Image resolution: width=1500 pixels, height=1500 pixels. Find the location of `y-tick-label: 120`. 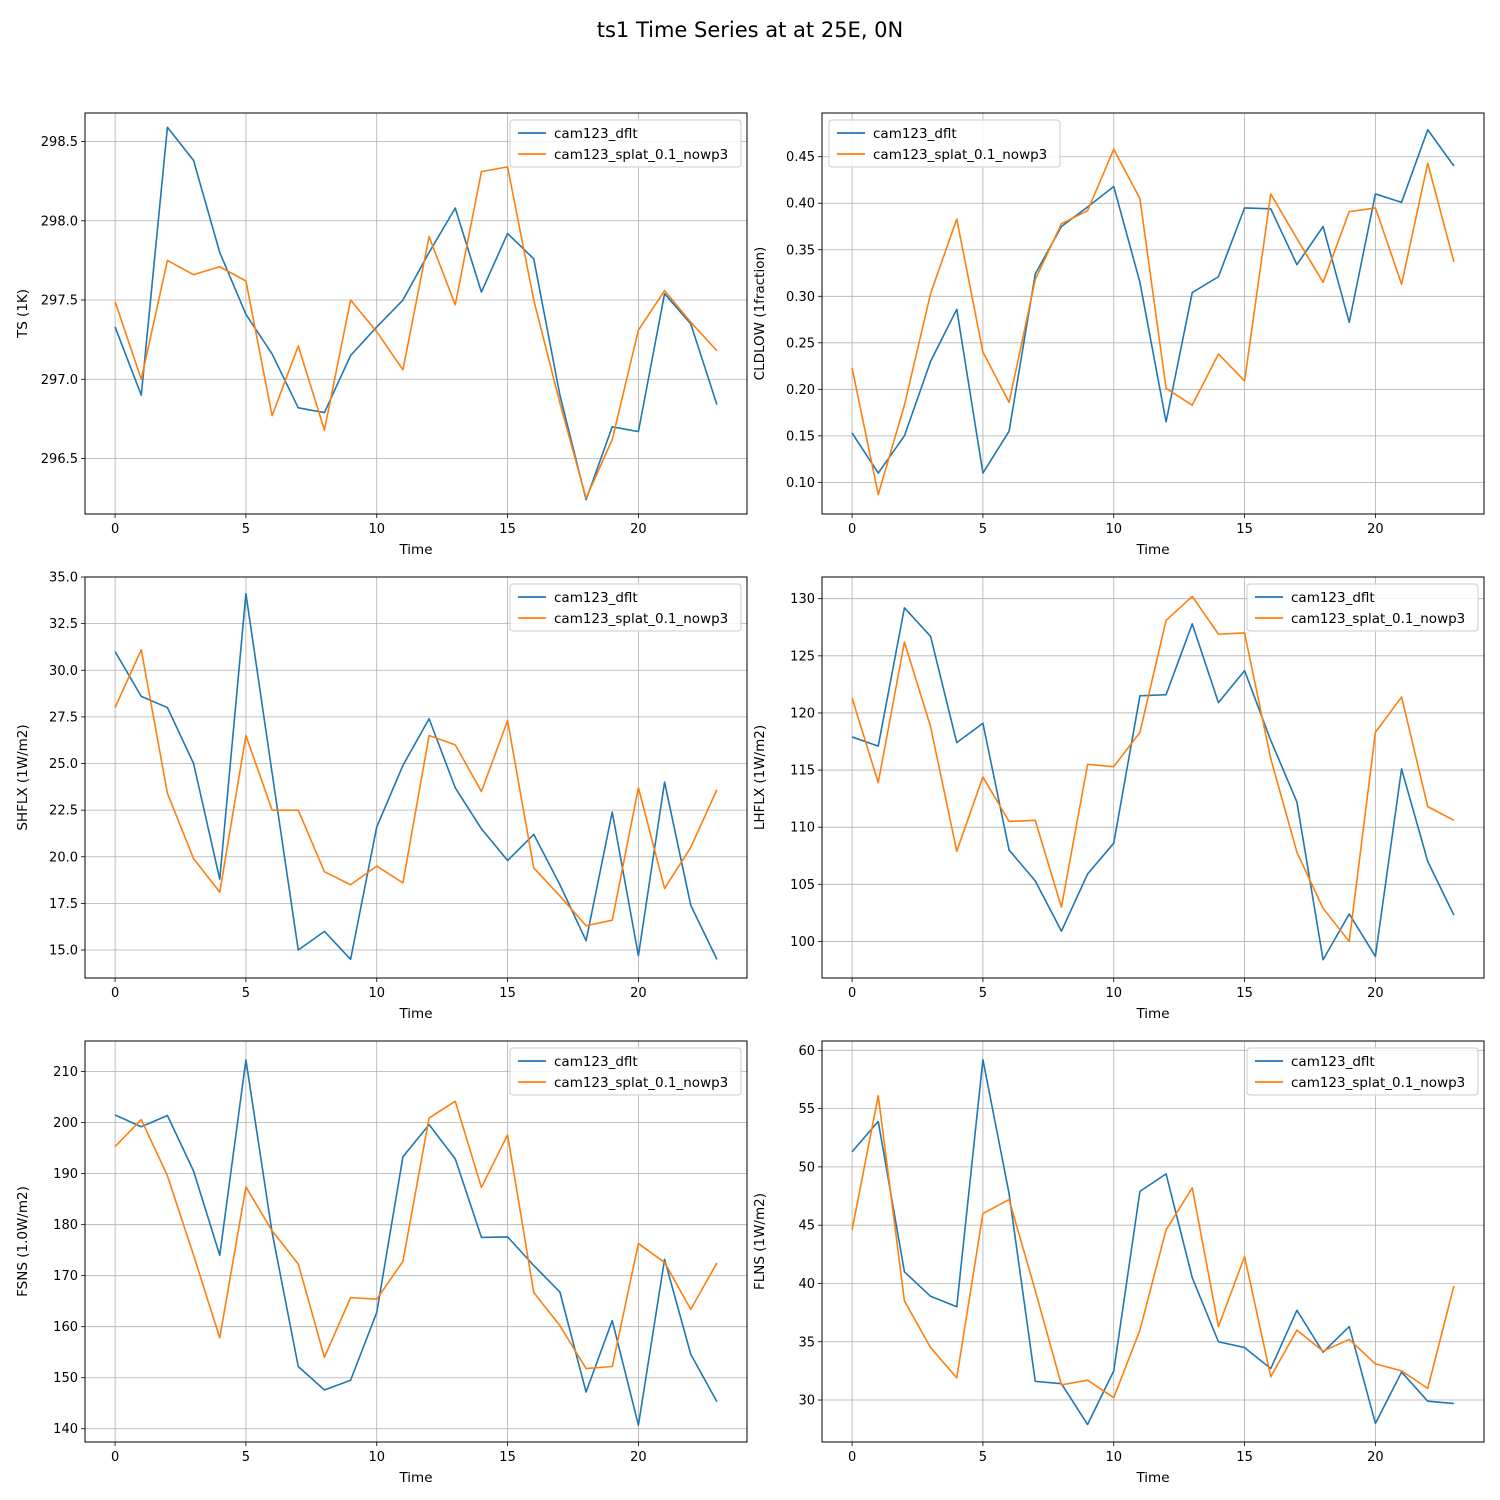

y-tick-label: 120 is located at coordinates (802, 713).